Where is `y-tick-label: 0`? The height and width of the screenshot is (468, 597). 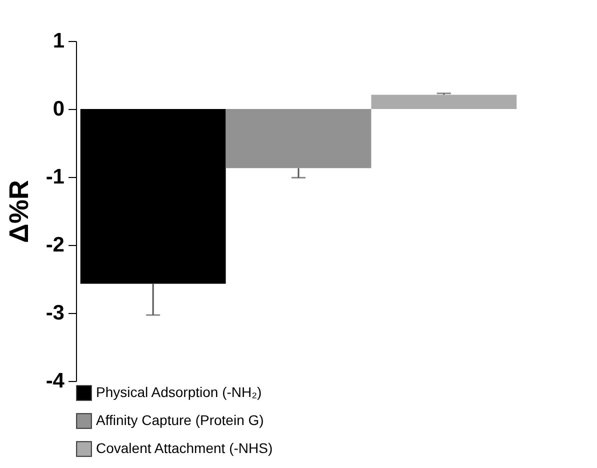 y-tick-label: 0 is located at coordinates (58, 109).